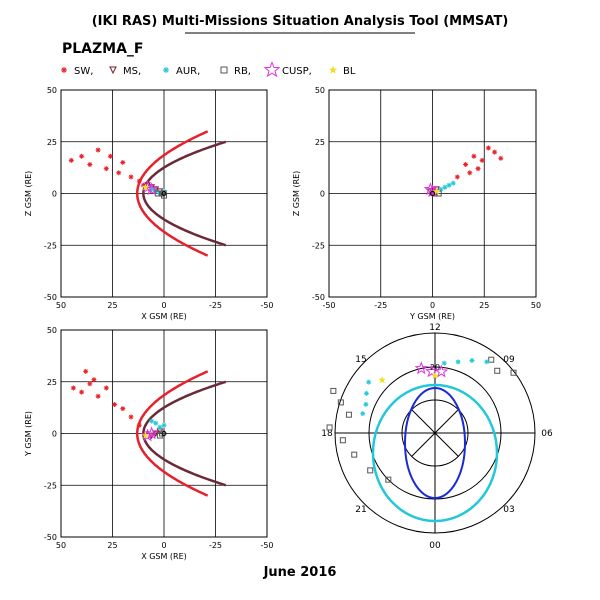  I want to click on legend-item: RB,, so click(235, 71).